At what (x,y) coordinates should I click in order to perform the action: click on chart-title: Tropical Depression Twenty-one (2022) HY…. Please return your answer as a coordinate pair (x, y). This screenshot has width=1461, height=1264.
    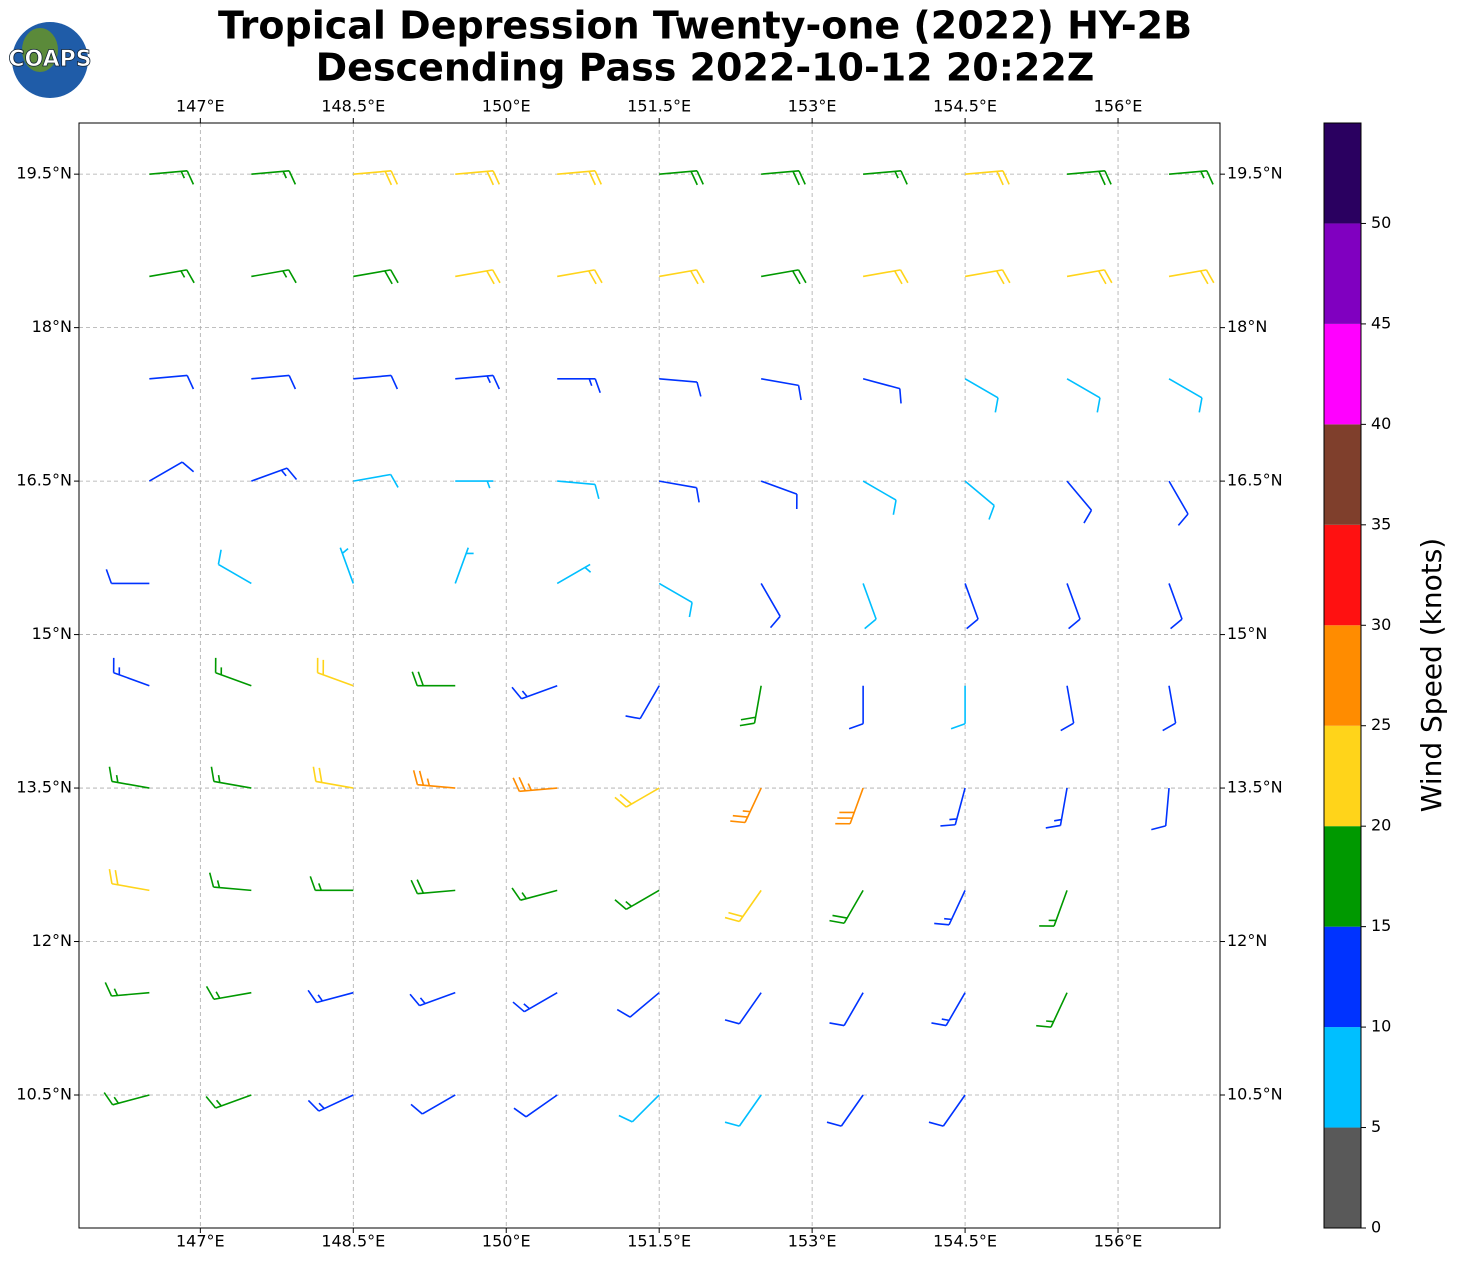
    Looking at the image, I should click on (705, 26).